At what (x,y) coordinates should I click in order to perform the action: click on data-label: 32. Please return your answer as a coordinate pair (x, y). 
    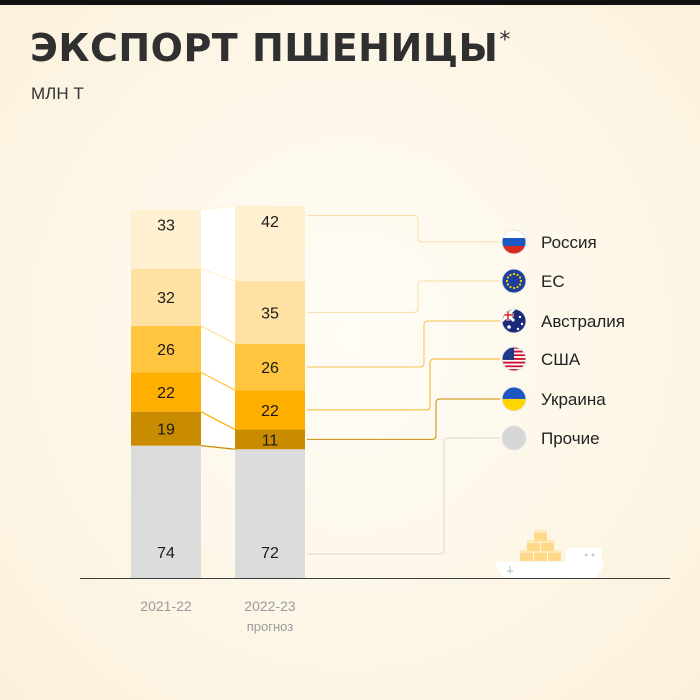
    Looking at the image, I should click on (166, 298).